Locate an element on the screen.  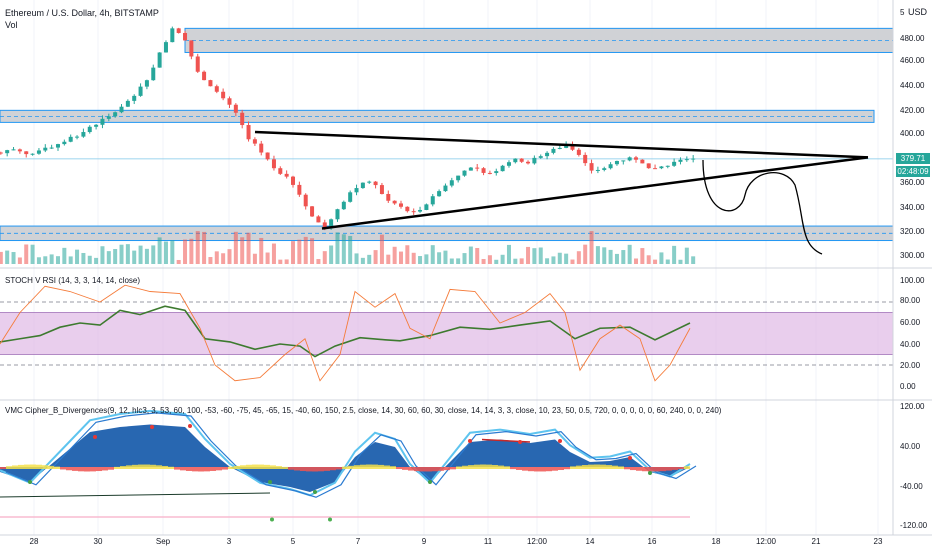
currency-label: USD is located at coordinates (918, 12).